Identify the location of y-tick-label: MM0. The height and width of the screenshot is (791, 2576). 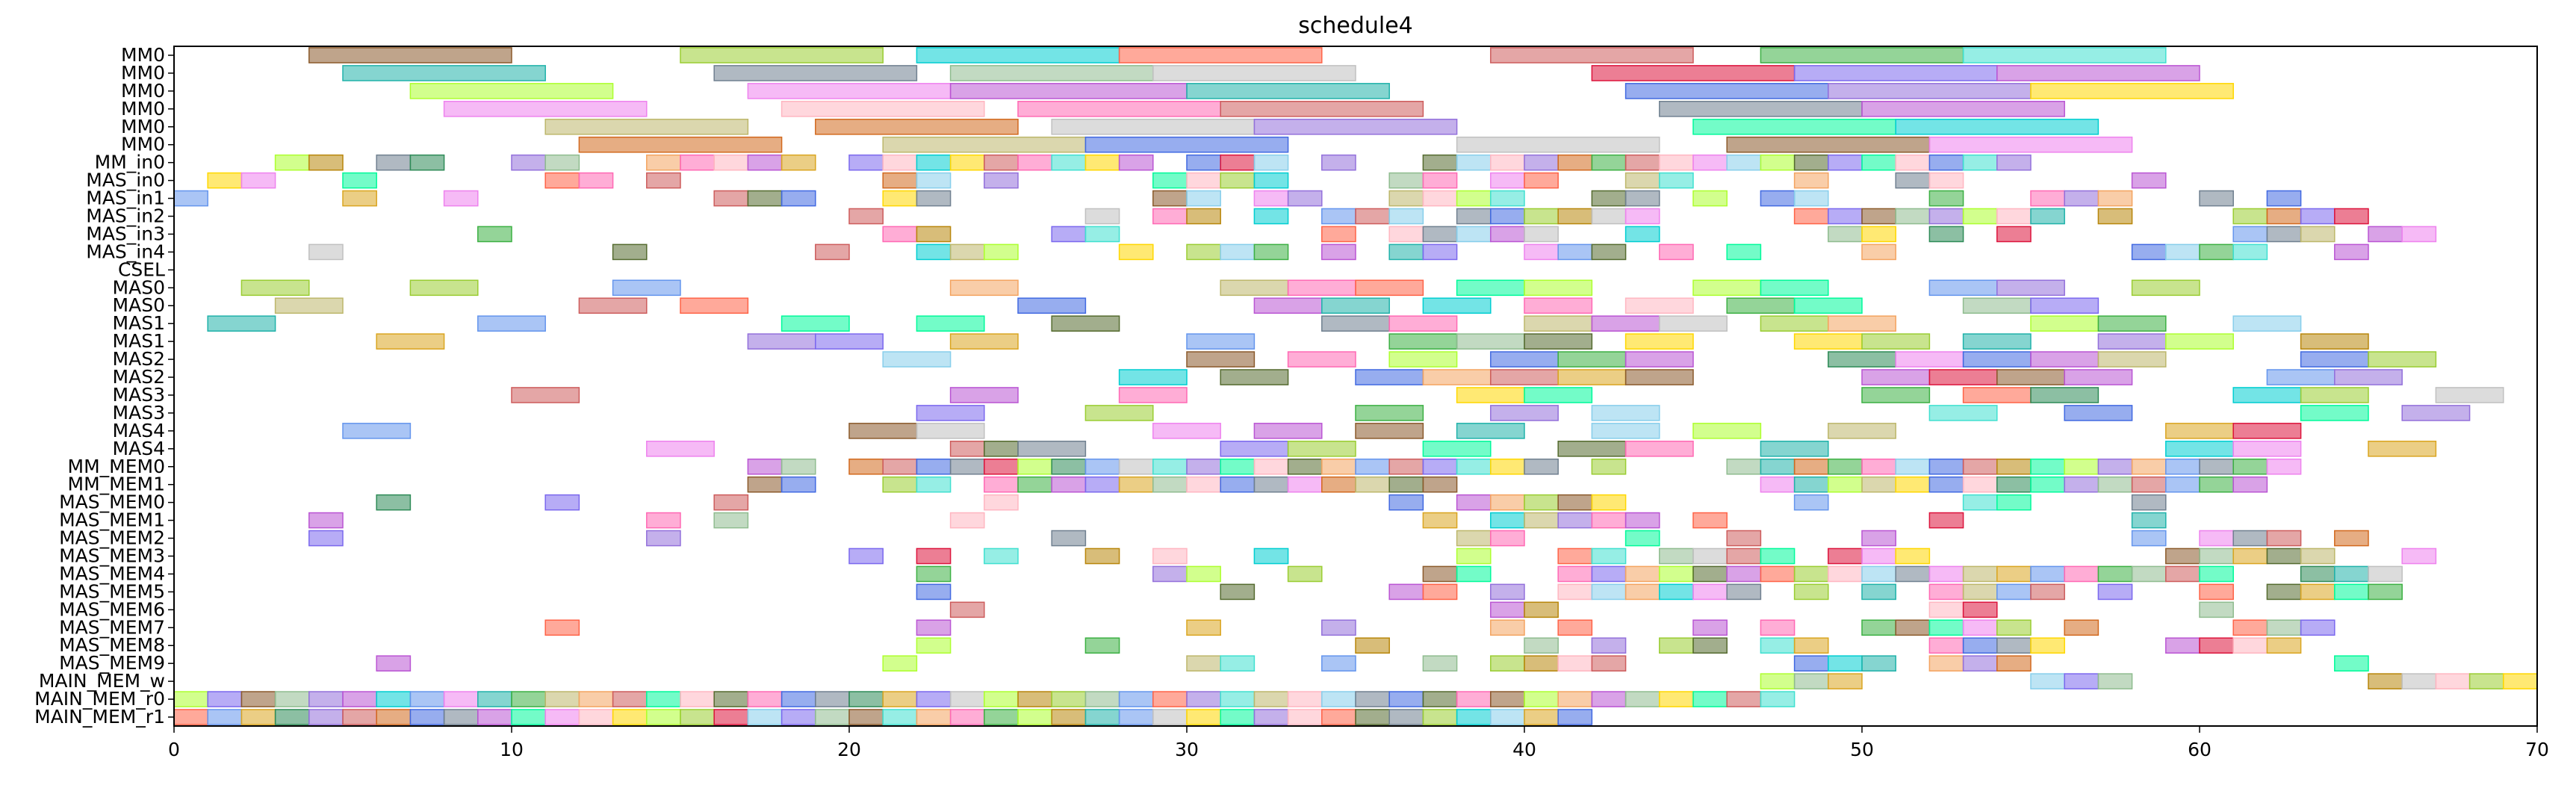
(143, 73).